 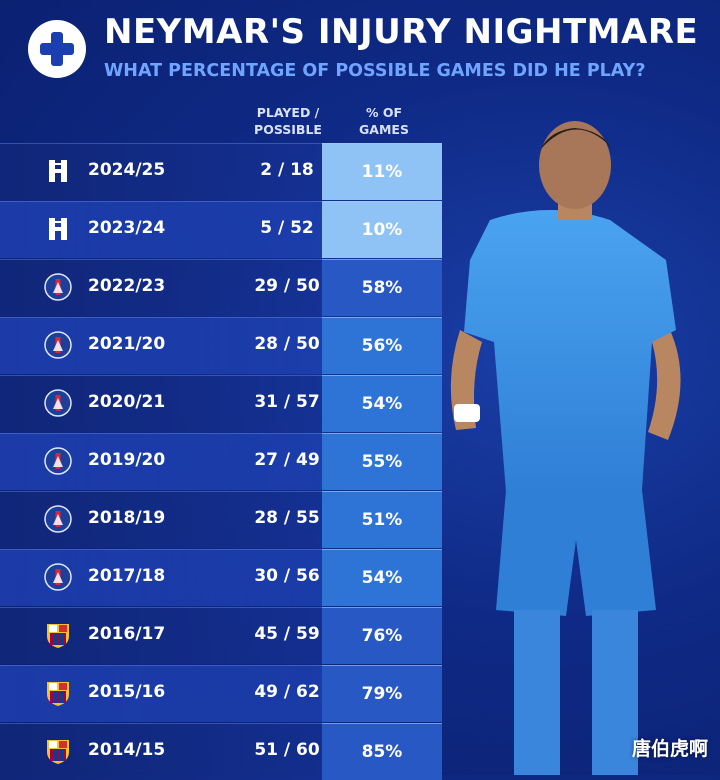 I want to click on medical-cross-logo, so click(x=57, y=49).